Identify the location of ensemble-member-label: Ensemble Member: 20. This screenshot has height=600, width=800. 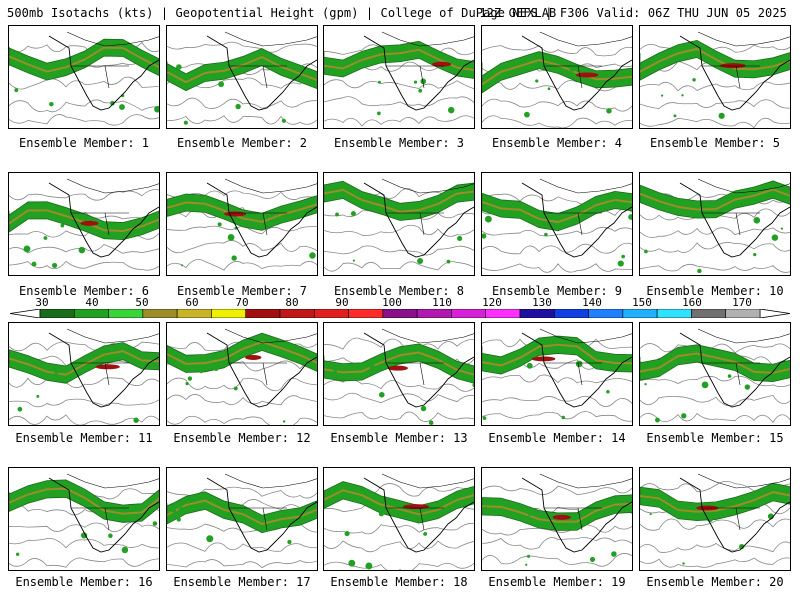
(715, 582).